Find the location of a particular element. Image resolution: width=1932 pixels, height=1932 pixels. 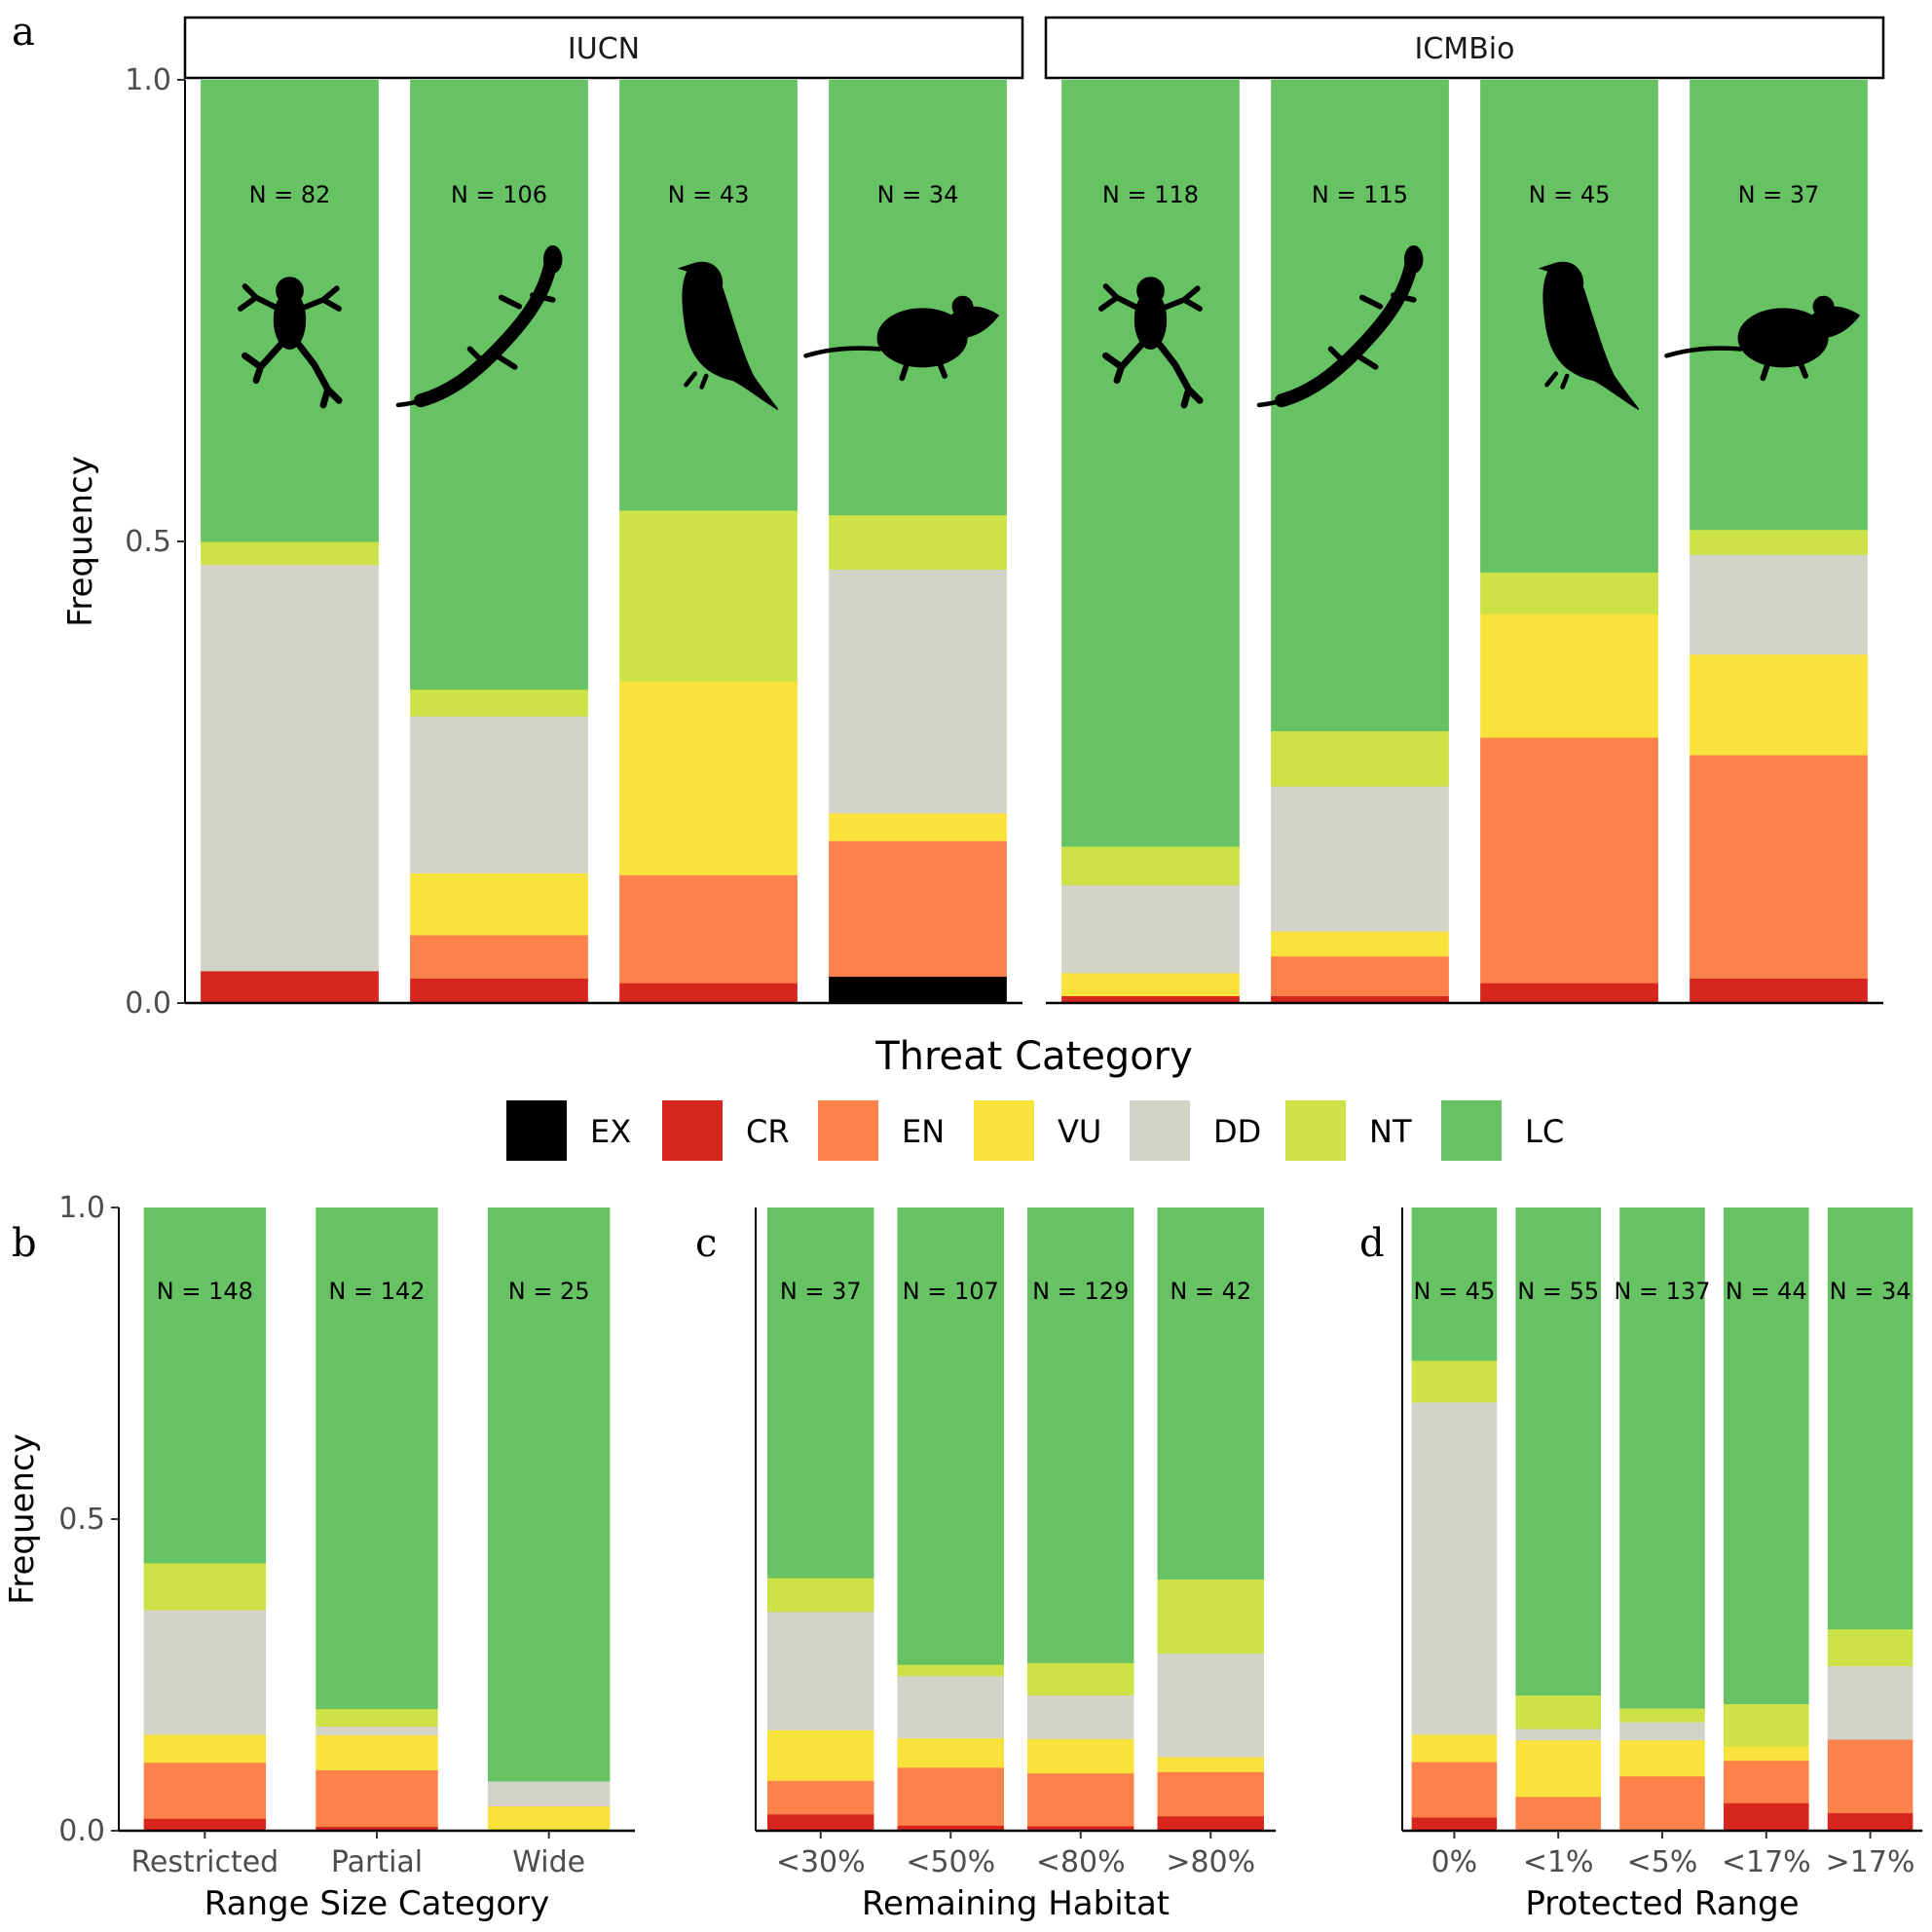

n-label: N = 44 is located at coordinates (1766, 1291).